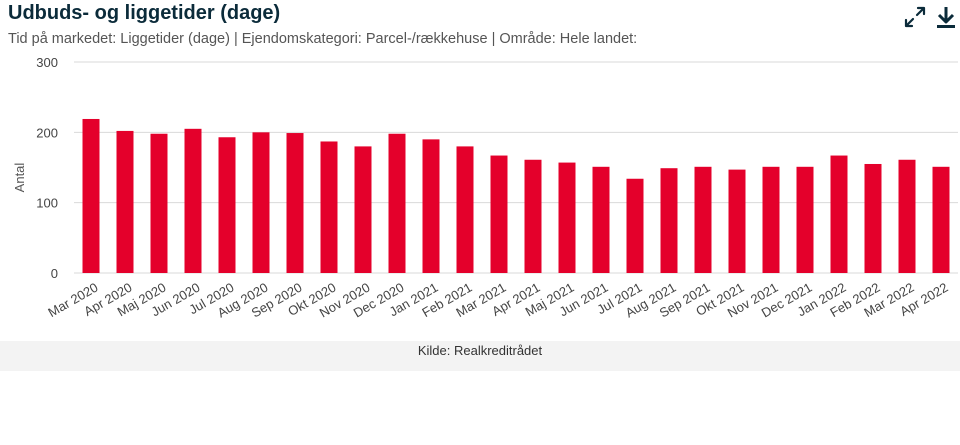 The image size is (960, 445). I want to click on y-axis-label: Antal, so click(19, 178).